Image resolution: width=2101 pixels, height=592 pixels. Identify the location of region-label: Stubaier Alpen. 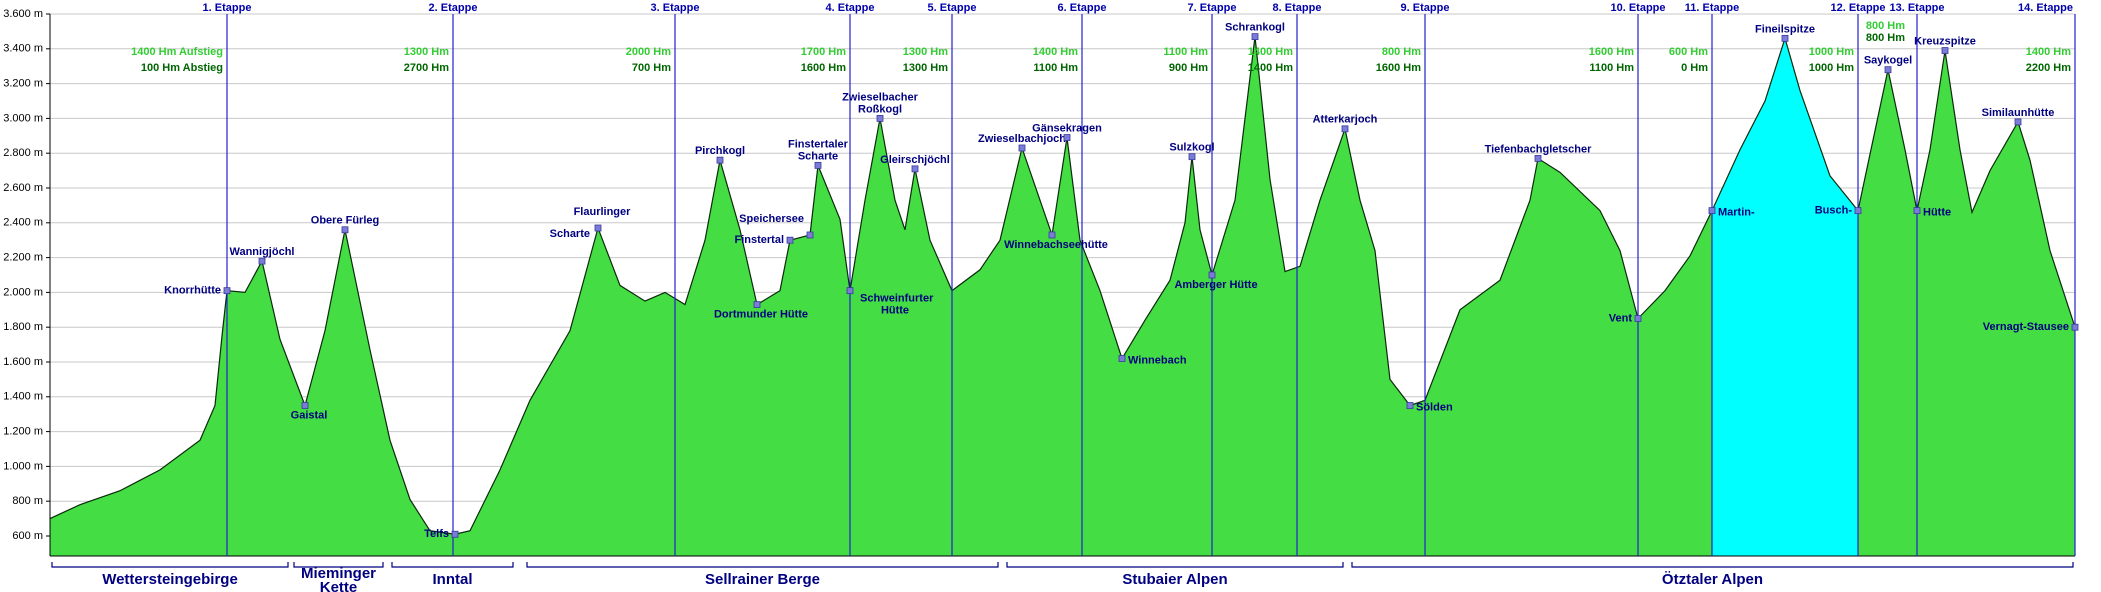
(1174, 579).